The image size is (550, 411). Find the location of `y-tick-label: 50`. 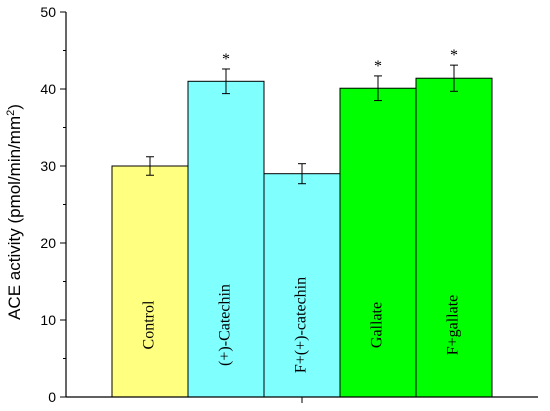

y-tick-label: 50 is located at coordinates (48, 12).